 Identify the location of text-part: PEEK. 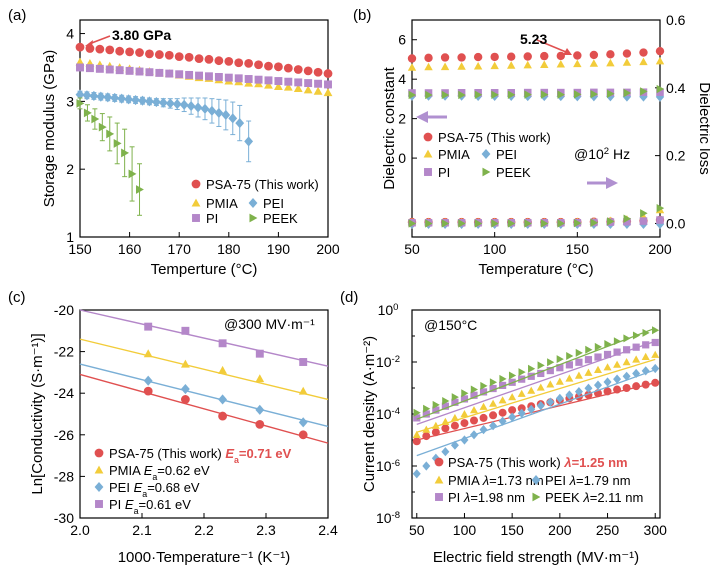
(562, 497).